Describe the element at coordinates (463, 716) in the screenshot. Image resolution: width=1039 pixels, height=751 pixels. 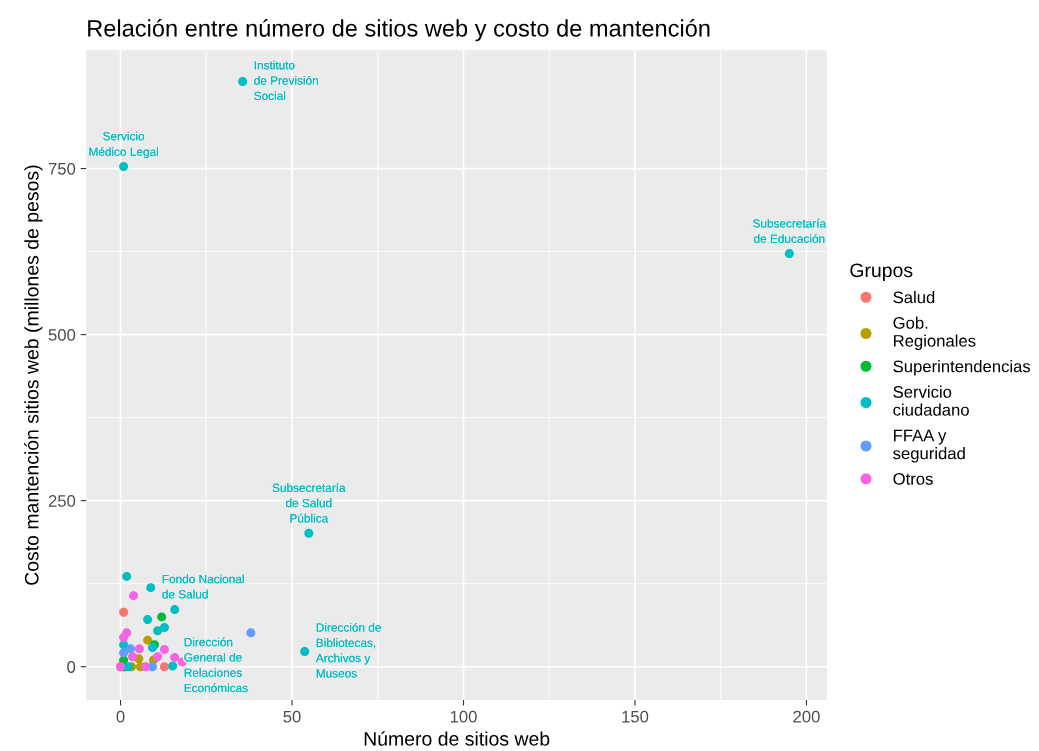
I see `x-tick-label: 100` at that location.